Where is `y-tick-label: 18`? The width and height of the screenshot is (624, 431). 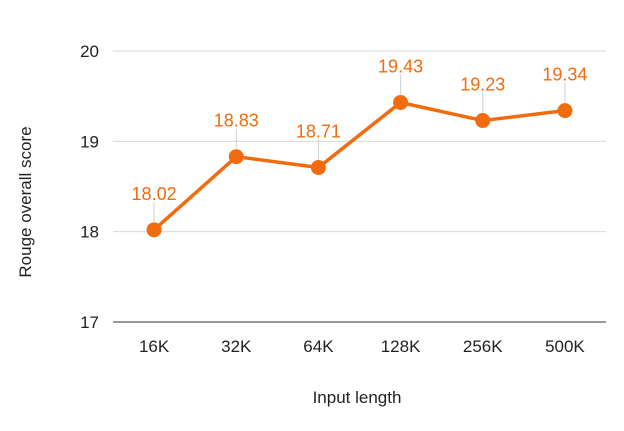
y-tick-label: 18 is located at coordinates (89, 232).